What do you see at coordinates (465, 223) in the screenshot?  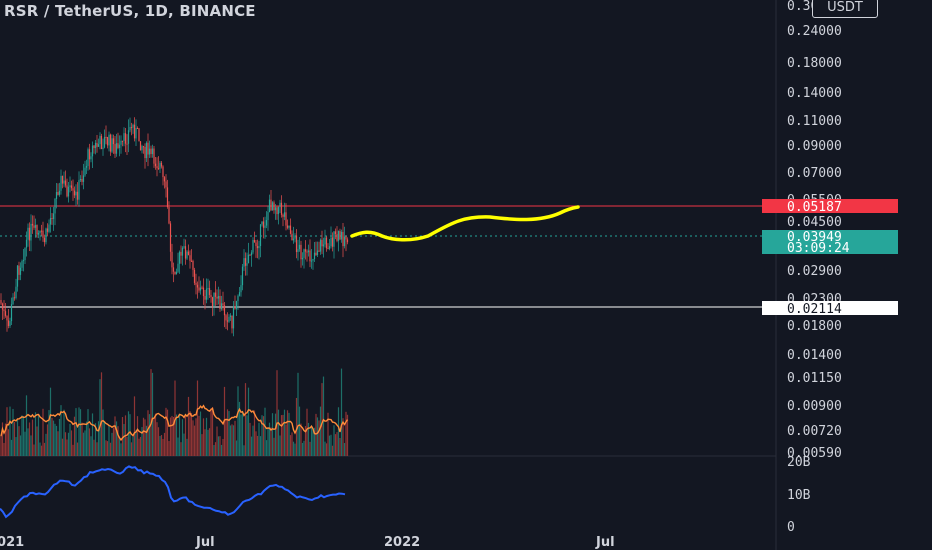 I see `projection-drawing` at bounding box center [465, 223].